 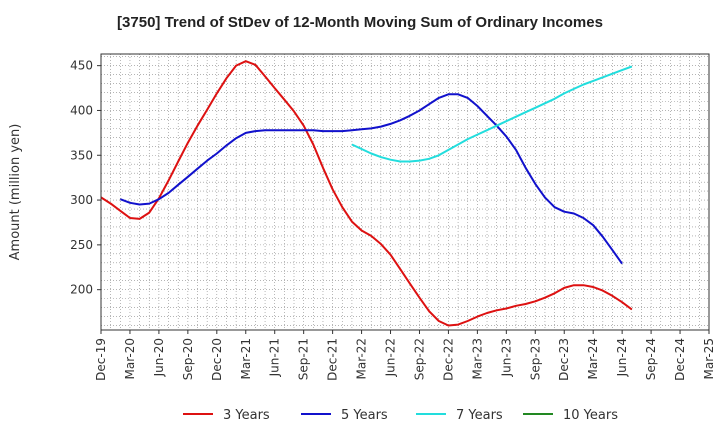 What do you see at coordinates (275, 357) in the screenshot?
I see `x-tick-label: Jun-21` at bounding box center [275, 357].